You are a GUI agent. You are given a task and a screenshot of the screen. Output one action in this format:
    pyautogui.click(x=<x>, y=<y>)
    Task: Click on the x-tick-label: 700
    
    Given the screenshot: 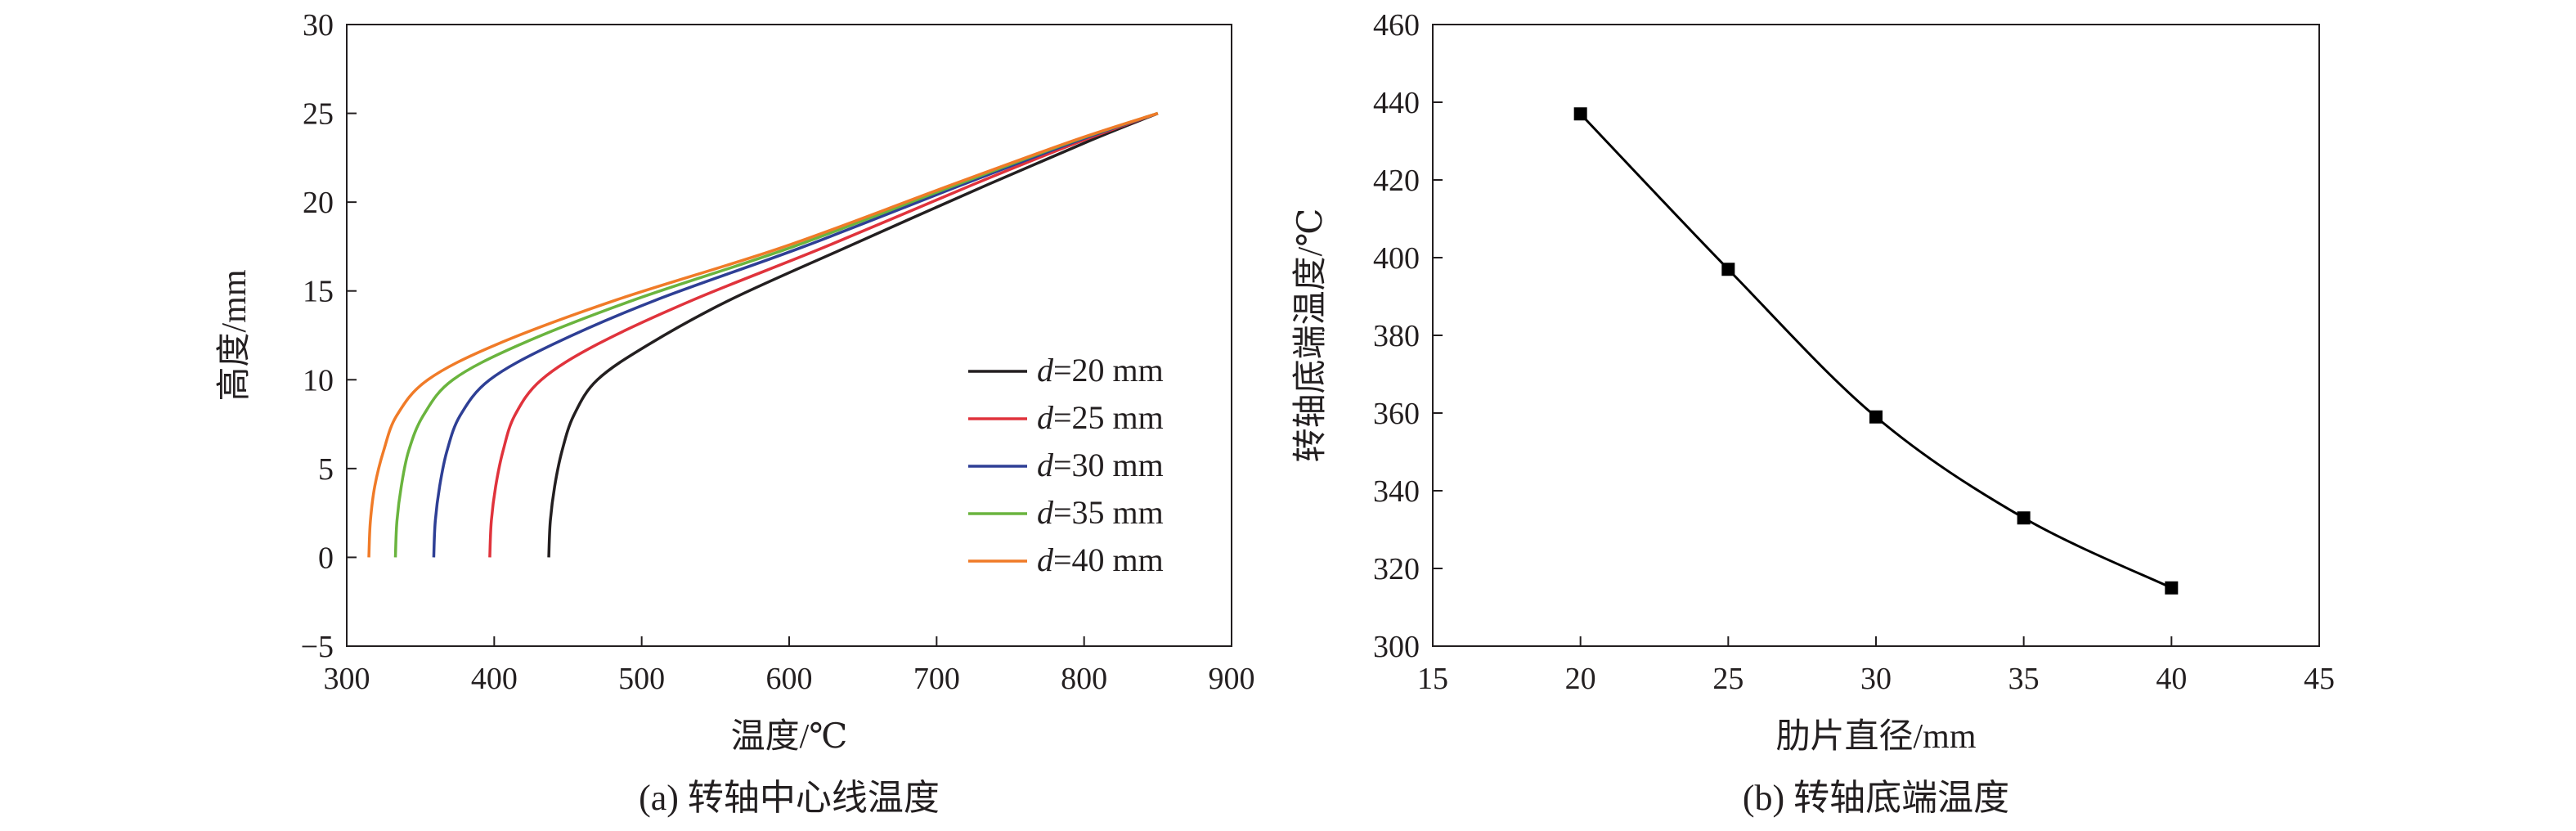 What is the action you would take?
    pyautogui.click(x=936, y=679)
    